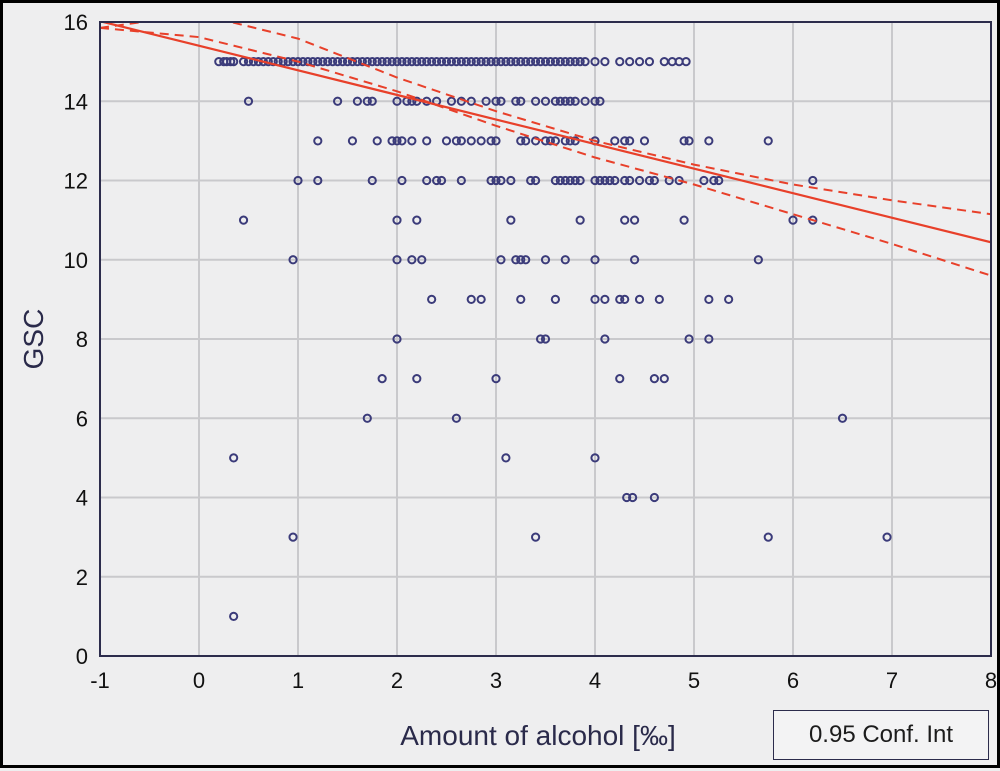 This screenshot has width=1000, height=771. What do you see at coordinates (82, 418) in the screenshot?
I see `y-tick-label: 6` at bounding box center [82, 418].